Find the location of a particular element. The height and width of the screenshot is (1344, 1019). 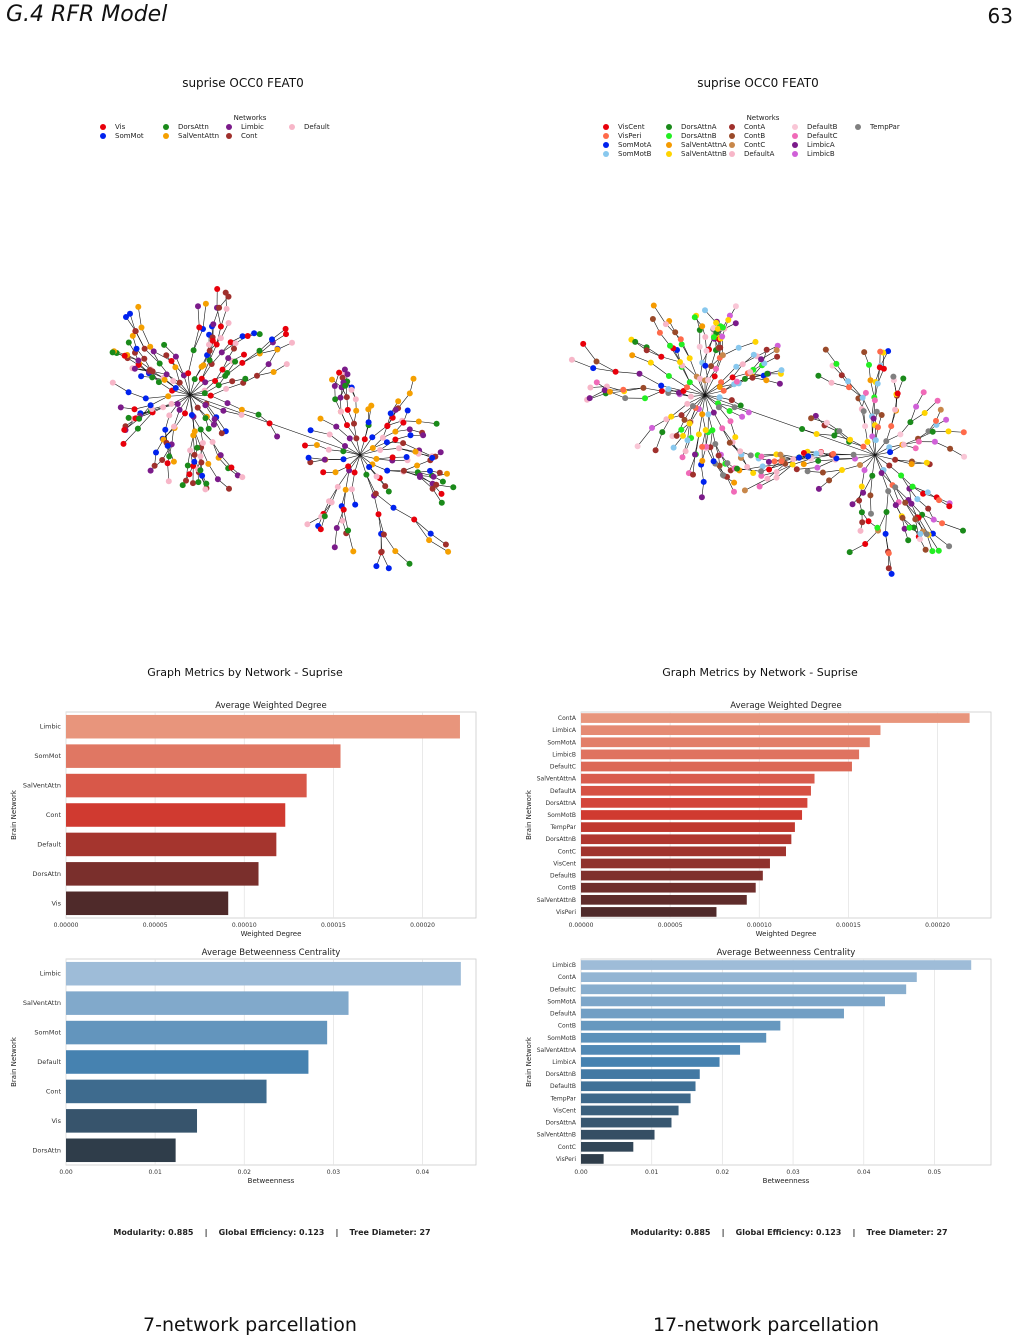

x-tick-label: 0.05 is located at coordinates (935, 1172).